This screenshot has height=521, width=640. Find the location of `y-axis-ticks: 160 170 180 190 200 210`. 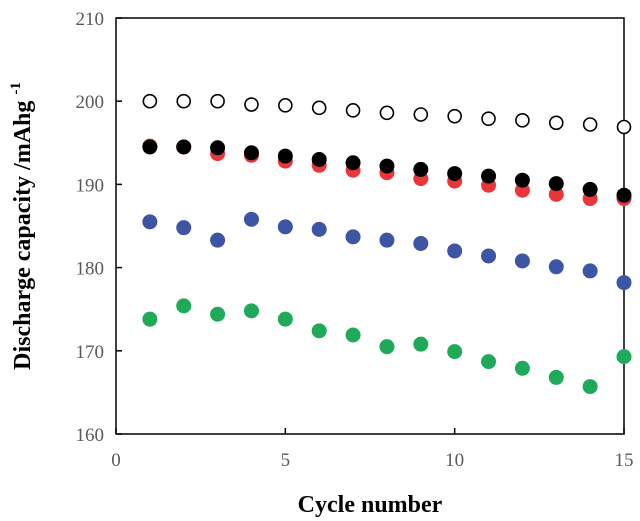

y-axis-ticks: 160 170 180 190 200 210 is located at coordinates (99, 227).